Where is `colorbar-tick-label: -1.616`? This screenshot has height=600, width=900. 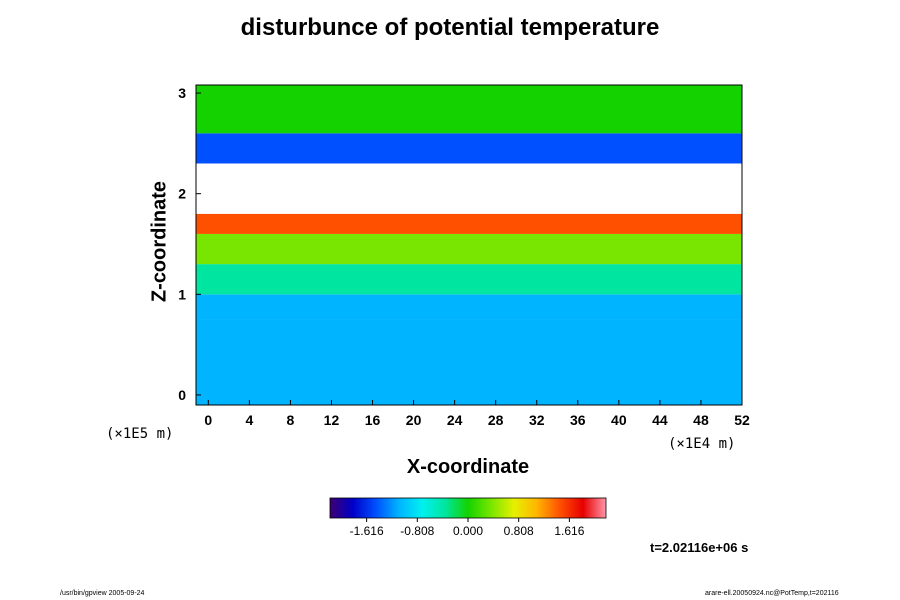
colorbar-tick-label: -1.616 is located at coordinates (367, 531).